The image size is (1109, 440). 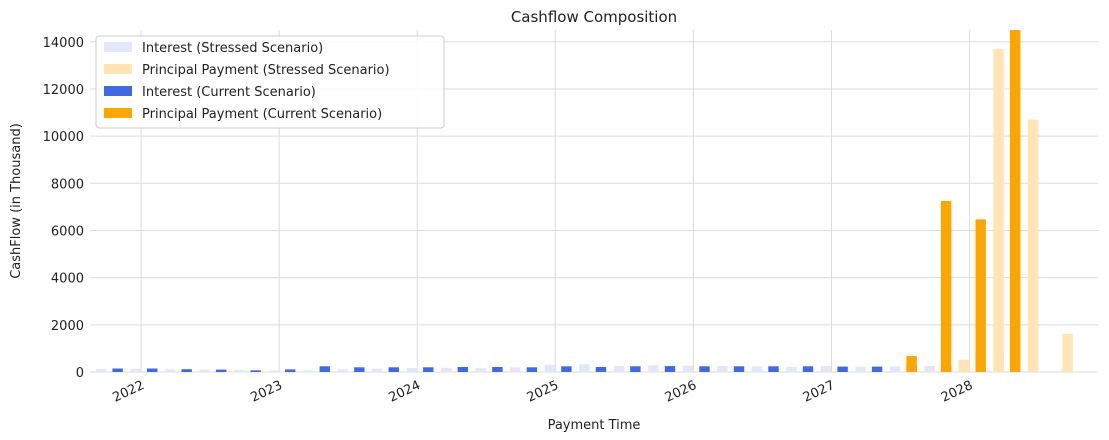 What do you see at coordinates (594, 425) in the screenshot?
I see `x-axis-label: Payment Time` at bounding box center [594, 425].